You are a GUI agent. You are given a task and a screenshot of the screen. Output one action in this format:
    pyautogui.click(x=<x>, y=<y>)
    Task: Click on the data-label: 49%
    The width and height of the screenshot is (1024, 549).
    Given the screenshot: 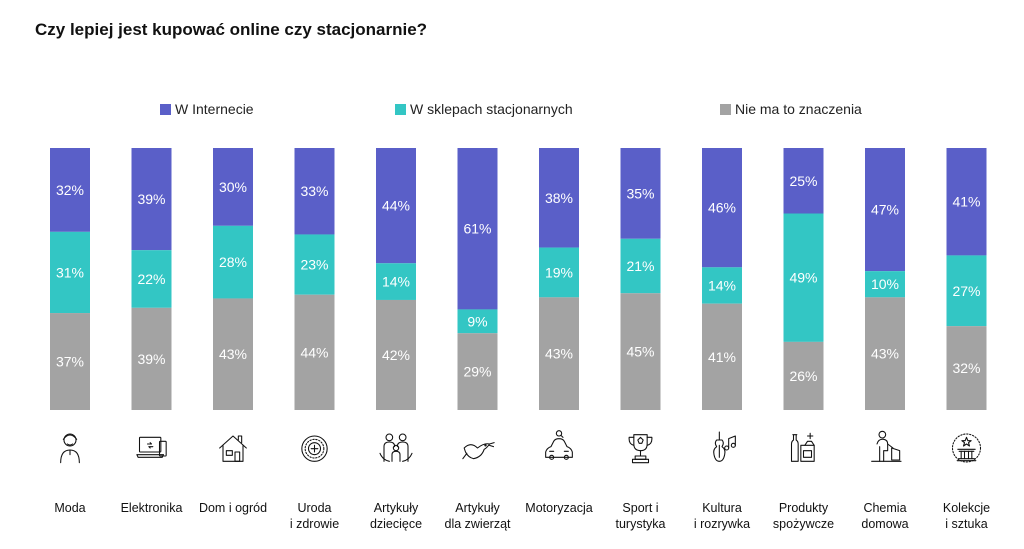 What is the action you would take?
    pyautogui.click(x=803, y=278)
    